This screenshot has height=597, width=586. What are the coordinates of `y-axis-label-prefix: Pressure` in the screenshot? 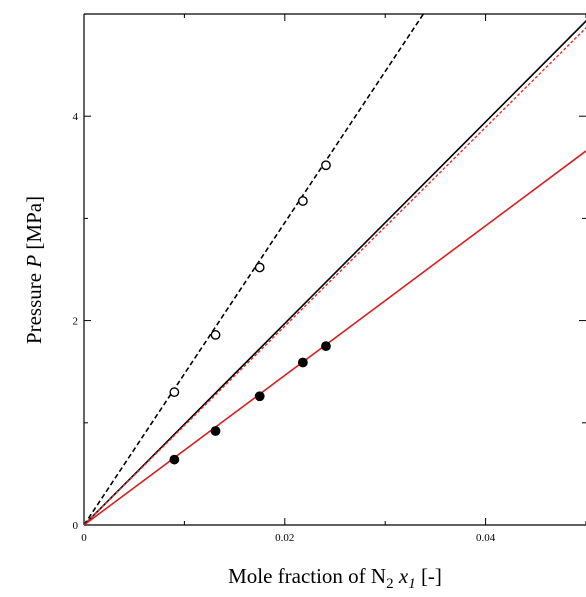 It's located at (34, 306).